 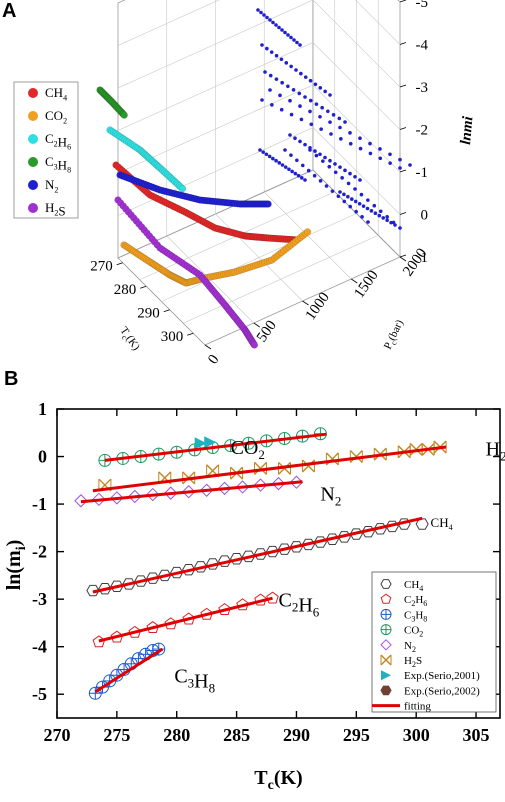 I want to click on x-tick-label: 280, so click(x=176, y=735).